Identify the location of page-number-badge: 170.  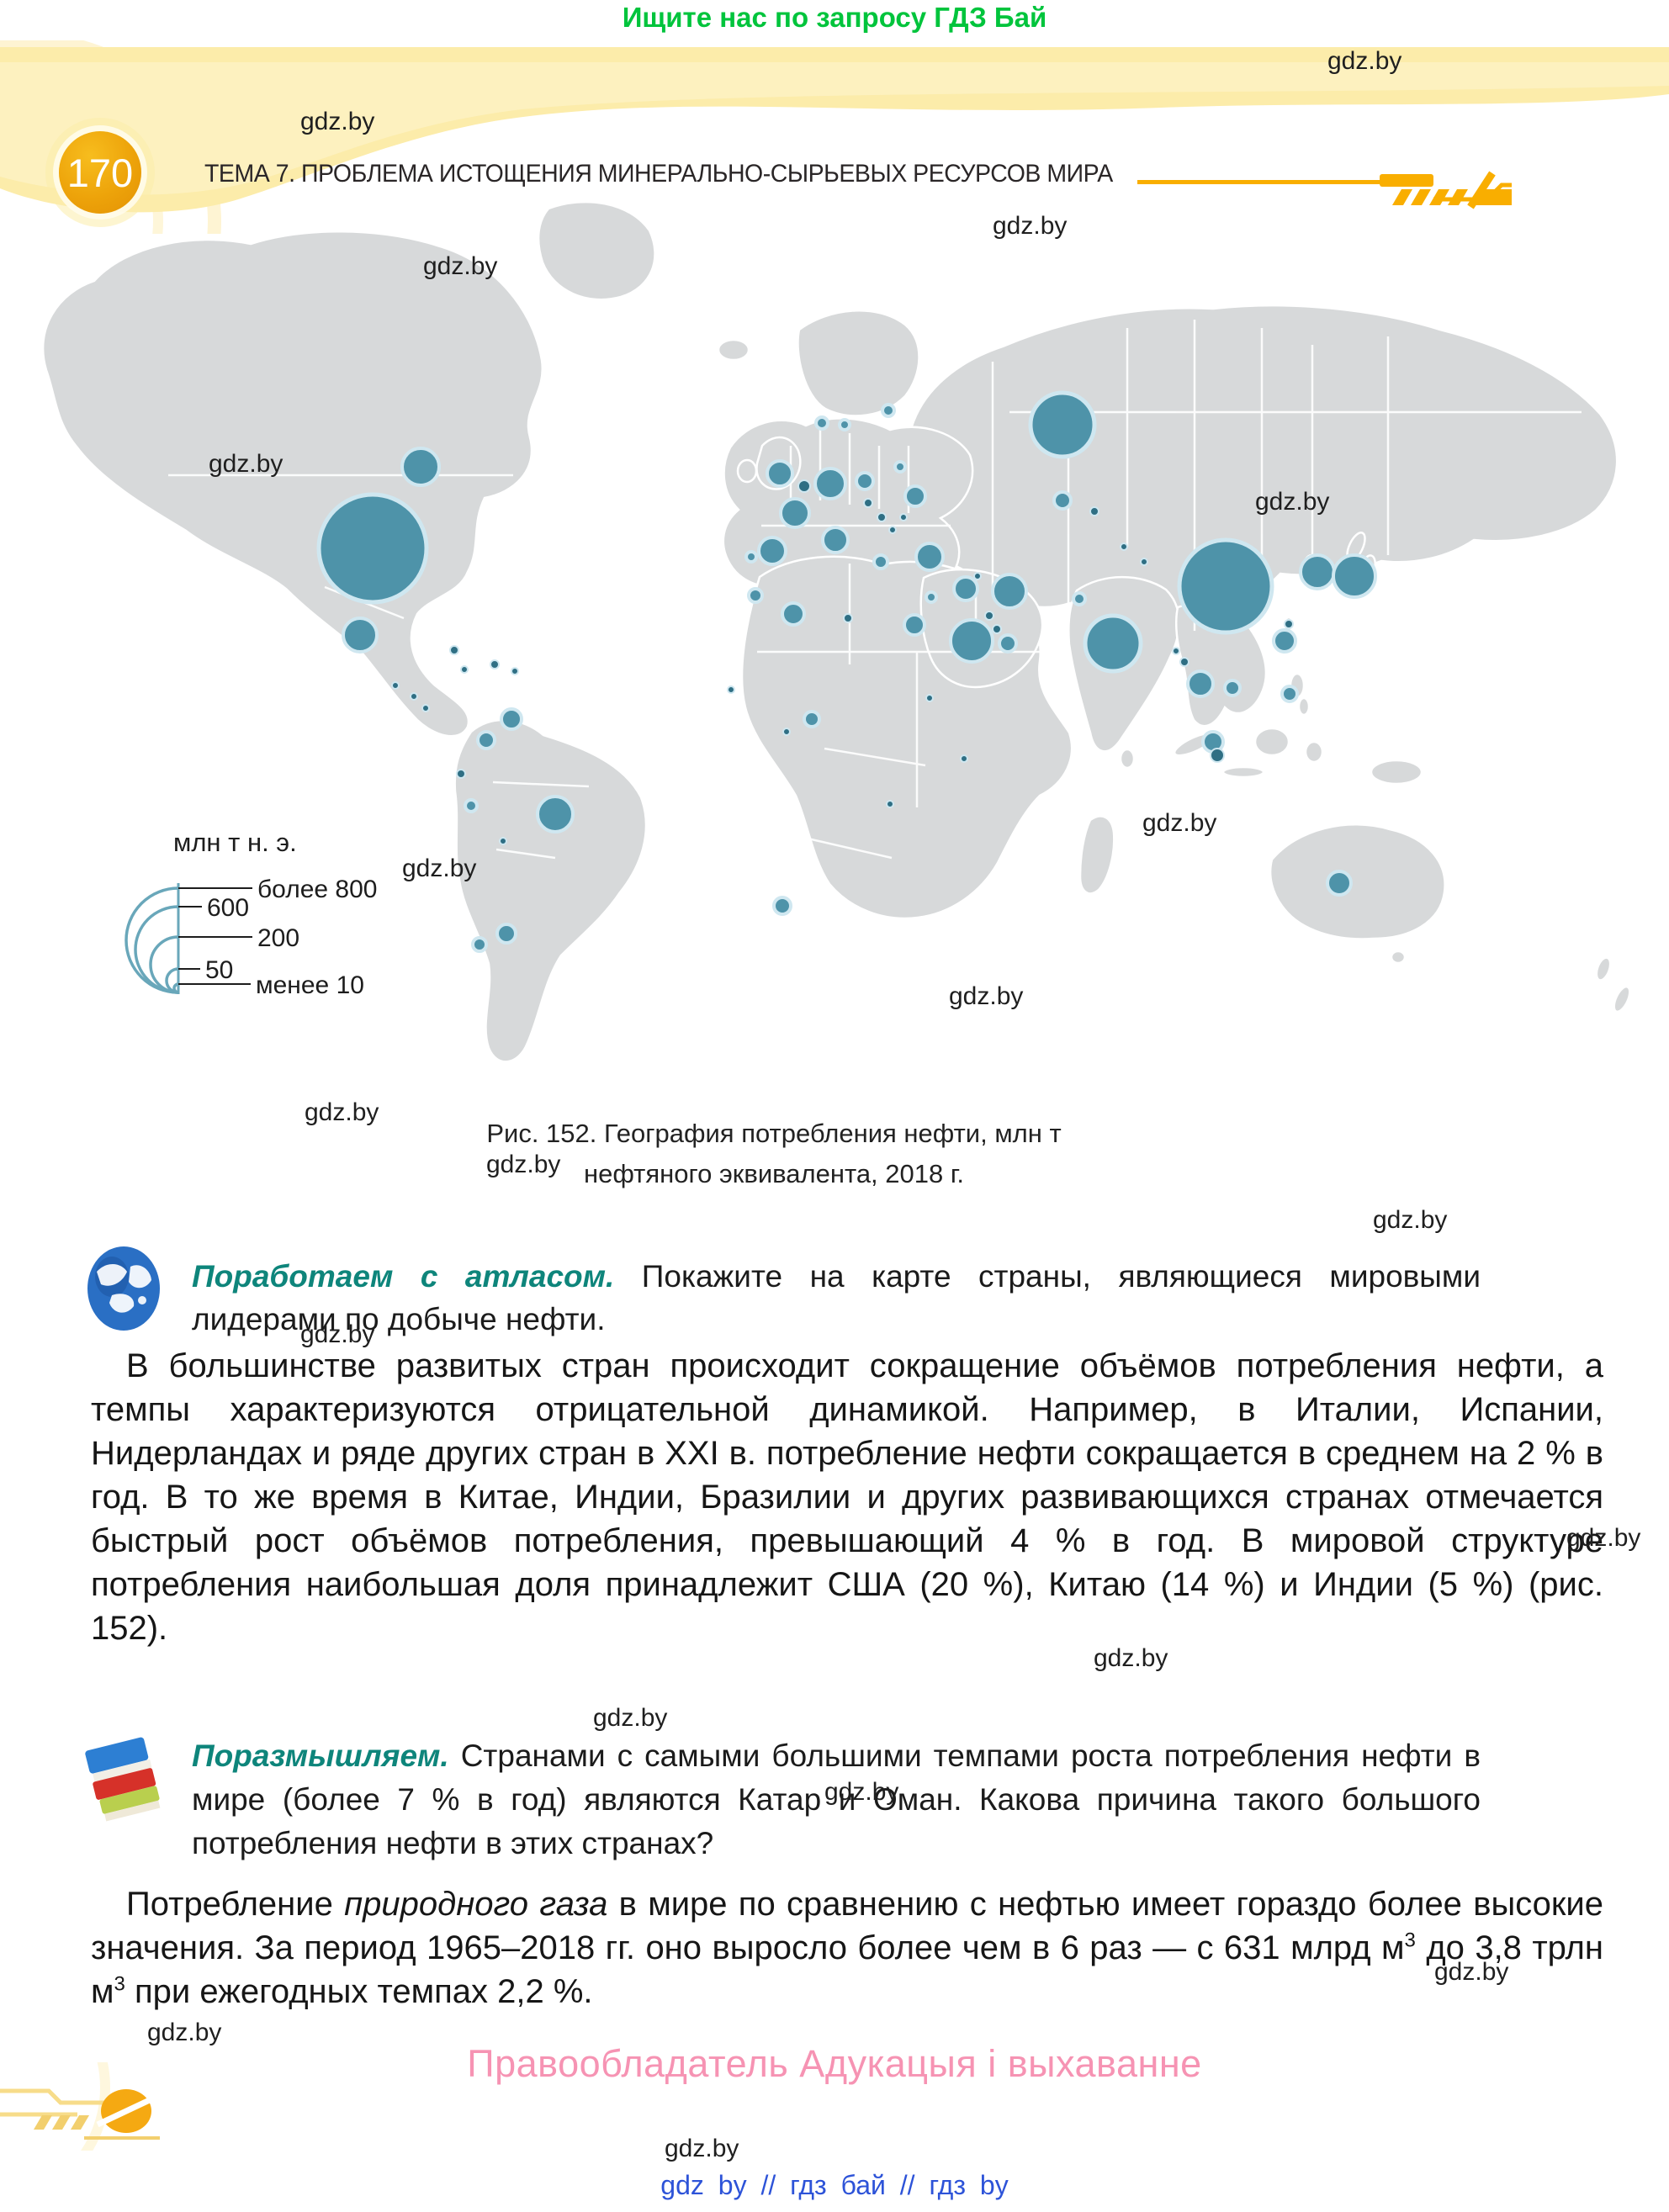
(100, 172).